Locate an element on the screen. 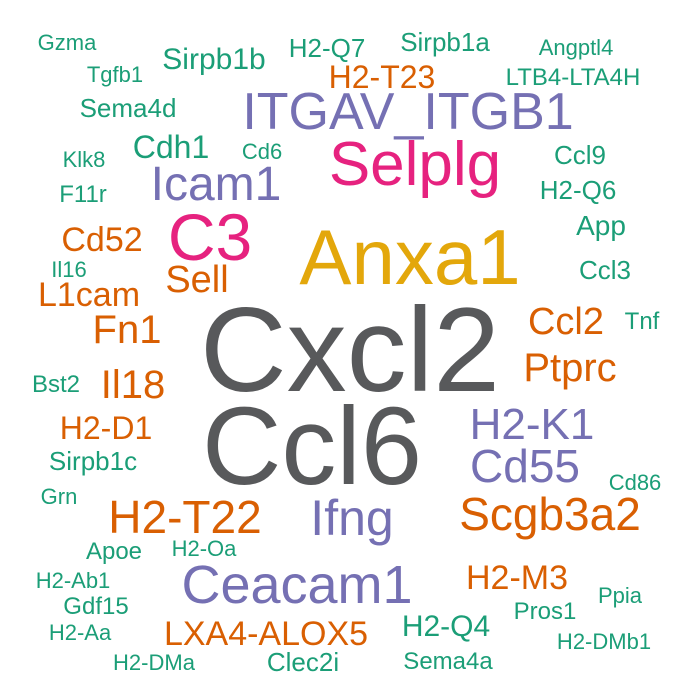 This screenshot has height=700, width=700. word-cdh1: Cdh1 is located at coordinates (171, 147).